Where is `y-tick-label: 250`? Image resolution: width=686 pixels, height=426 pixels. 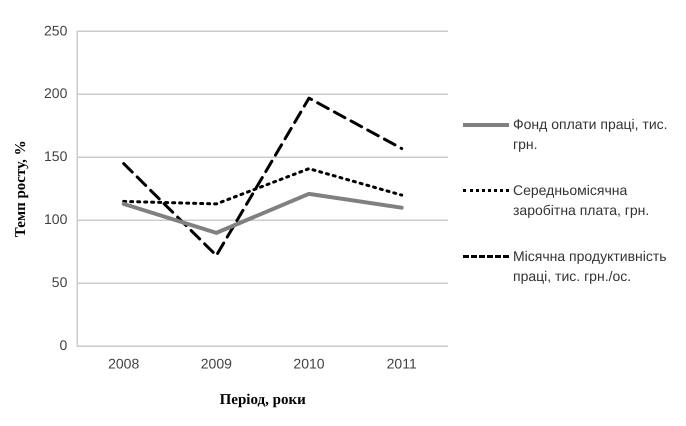 y-tick-label: 250 is located at coordinates (56, 30).